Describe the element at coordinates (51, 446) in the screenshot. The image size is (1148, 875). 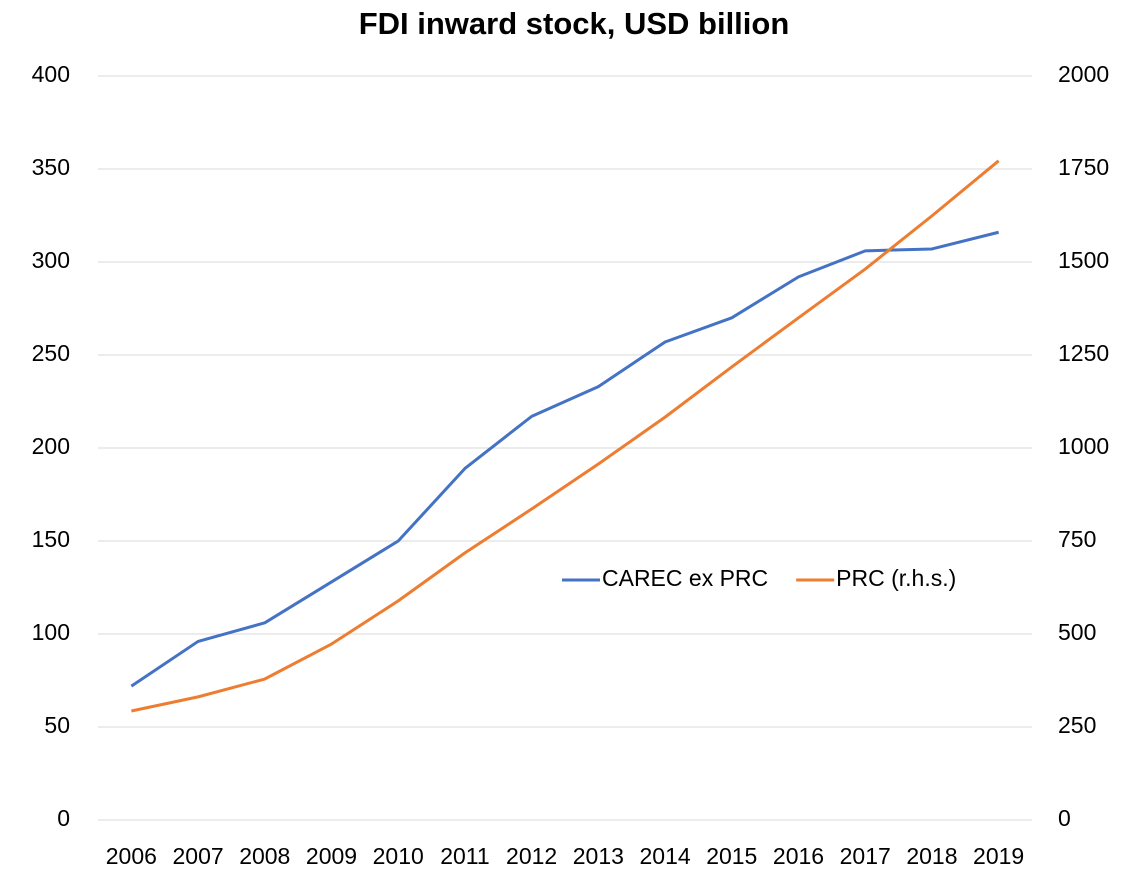
I see `y-tick-label: 200` at that location.